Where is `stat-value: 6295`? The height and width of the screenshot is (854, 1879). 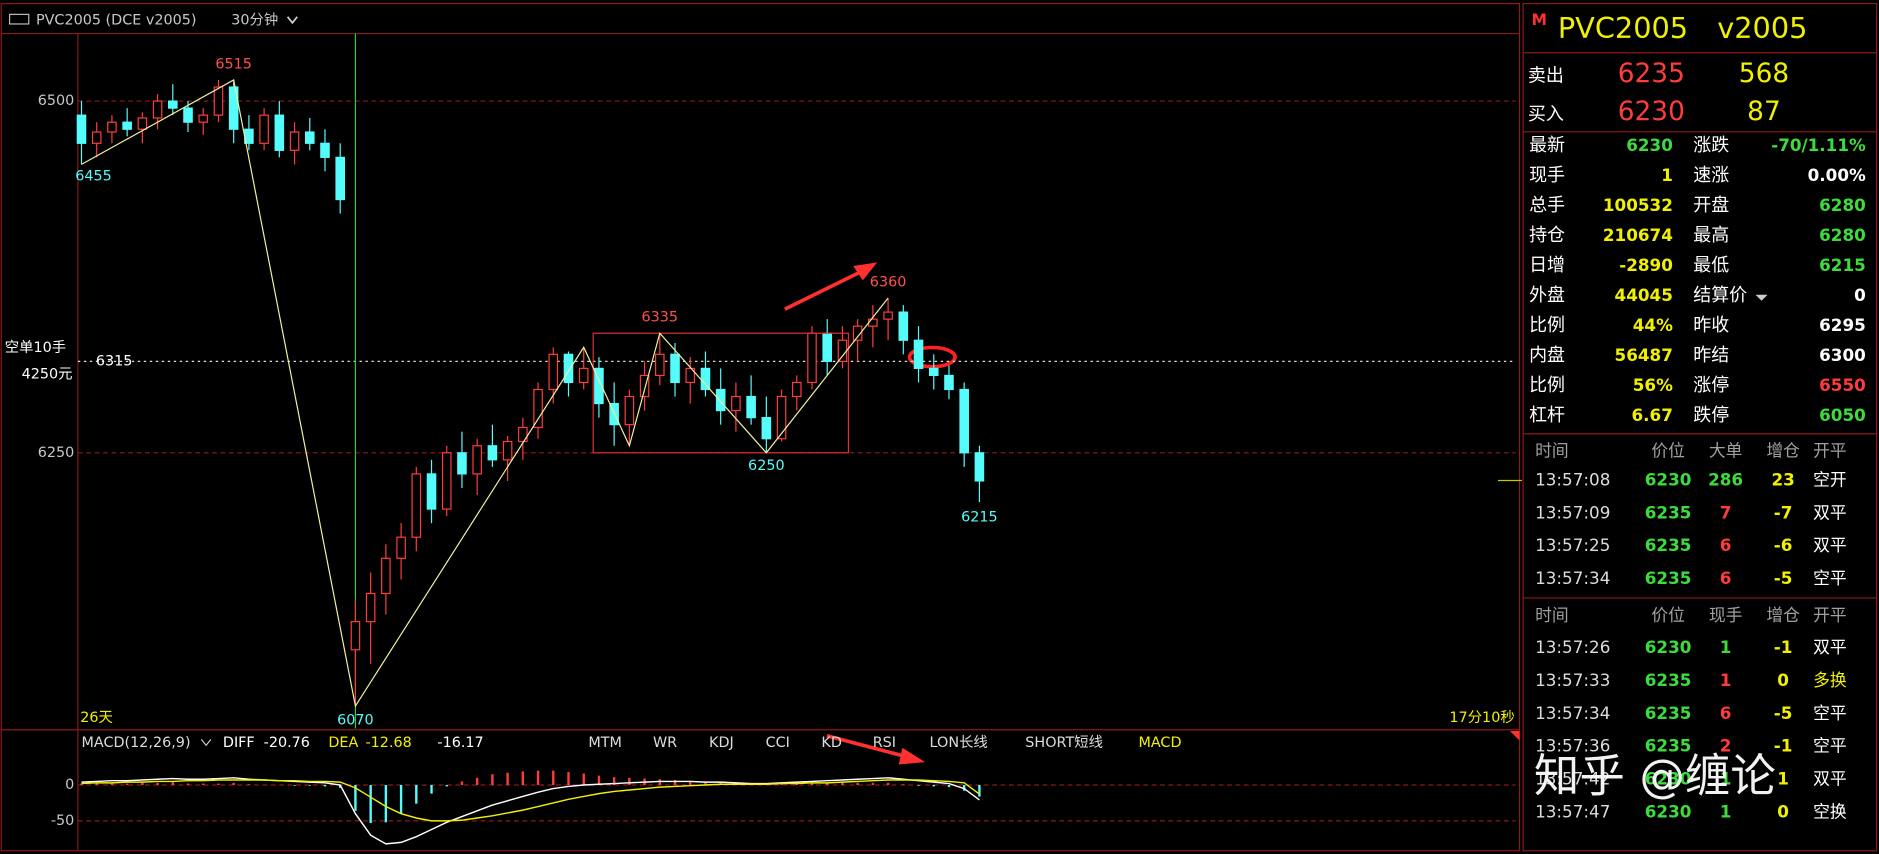 stat-value: 6295 is located at coordinates (1842, 325).